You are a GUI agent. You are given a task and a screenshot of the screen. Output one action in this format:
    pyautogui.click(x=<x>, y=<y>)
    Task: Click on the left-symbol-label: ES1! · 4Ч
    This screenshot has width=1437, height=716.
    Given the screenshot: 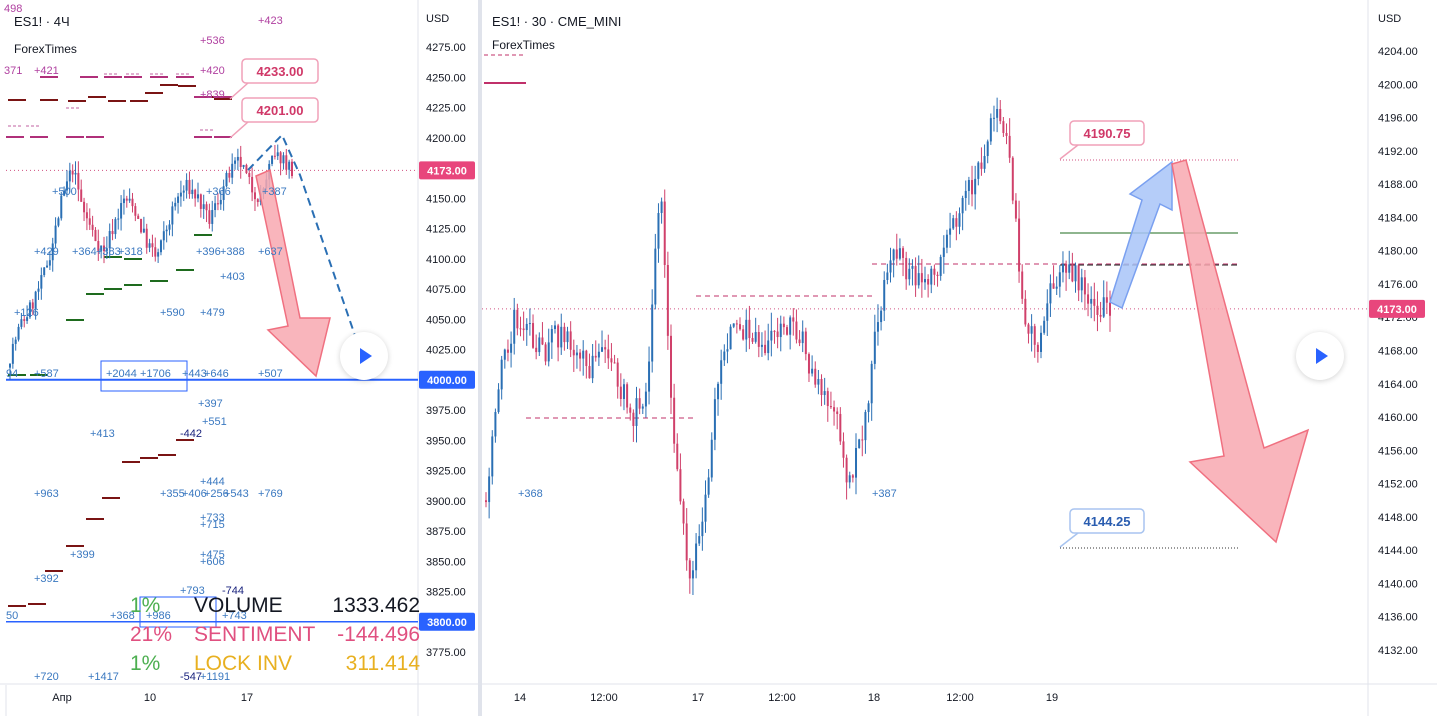 What is the action you would take?
    pyautogui.click(x=42, y=21)
    